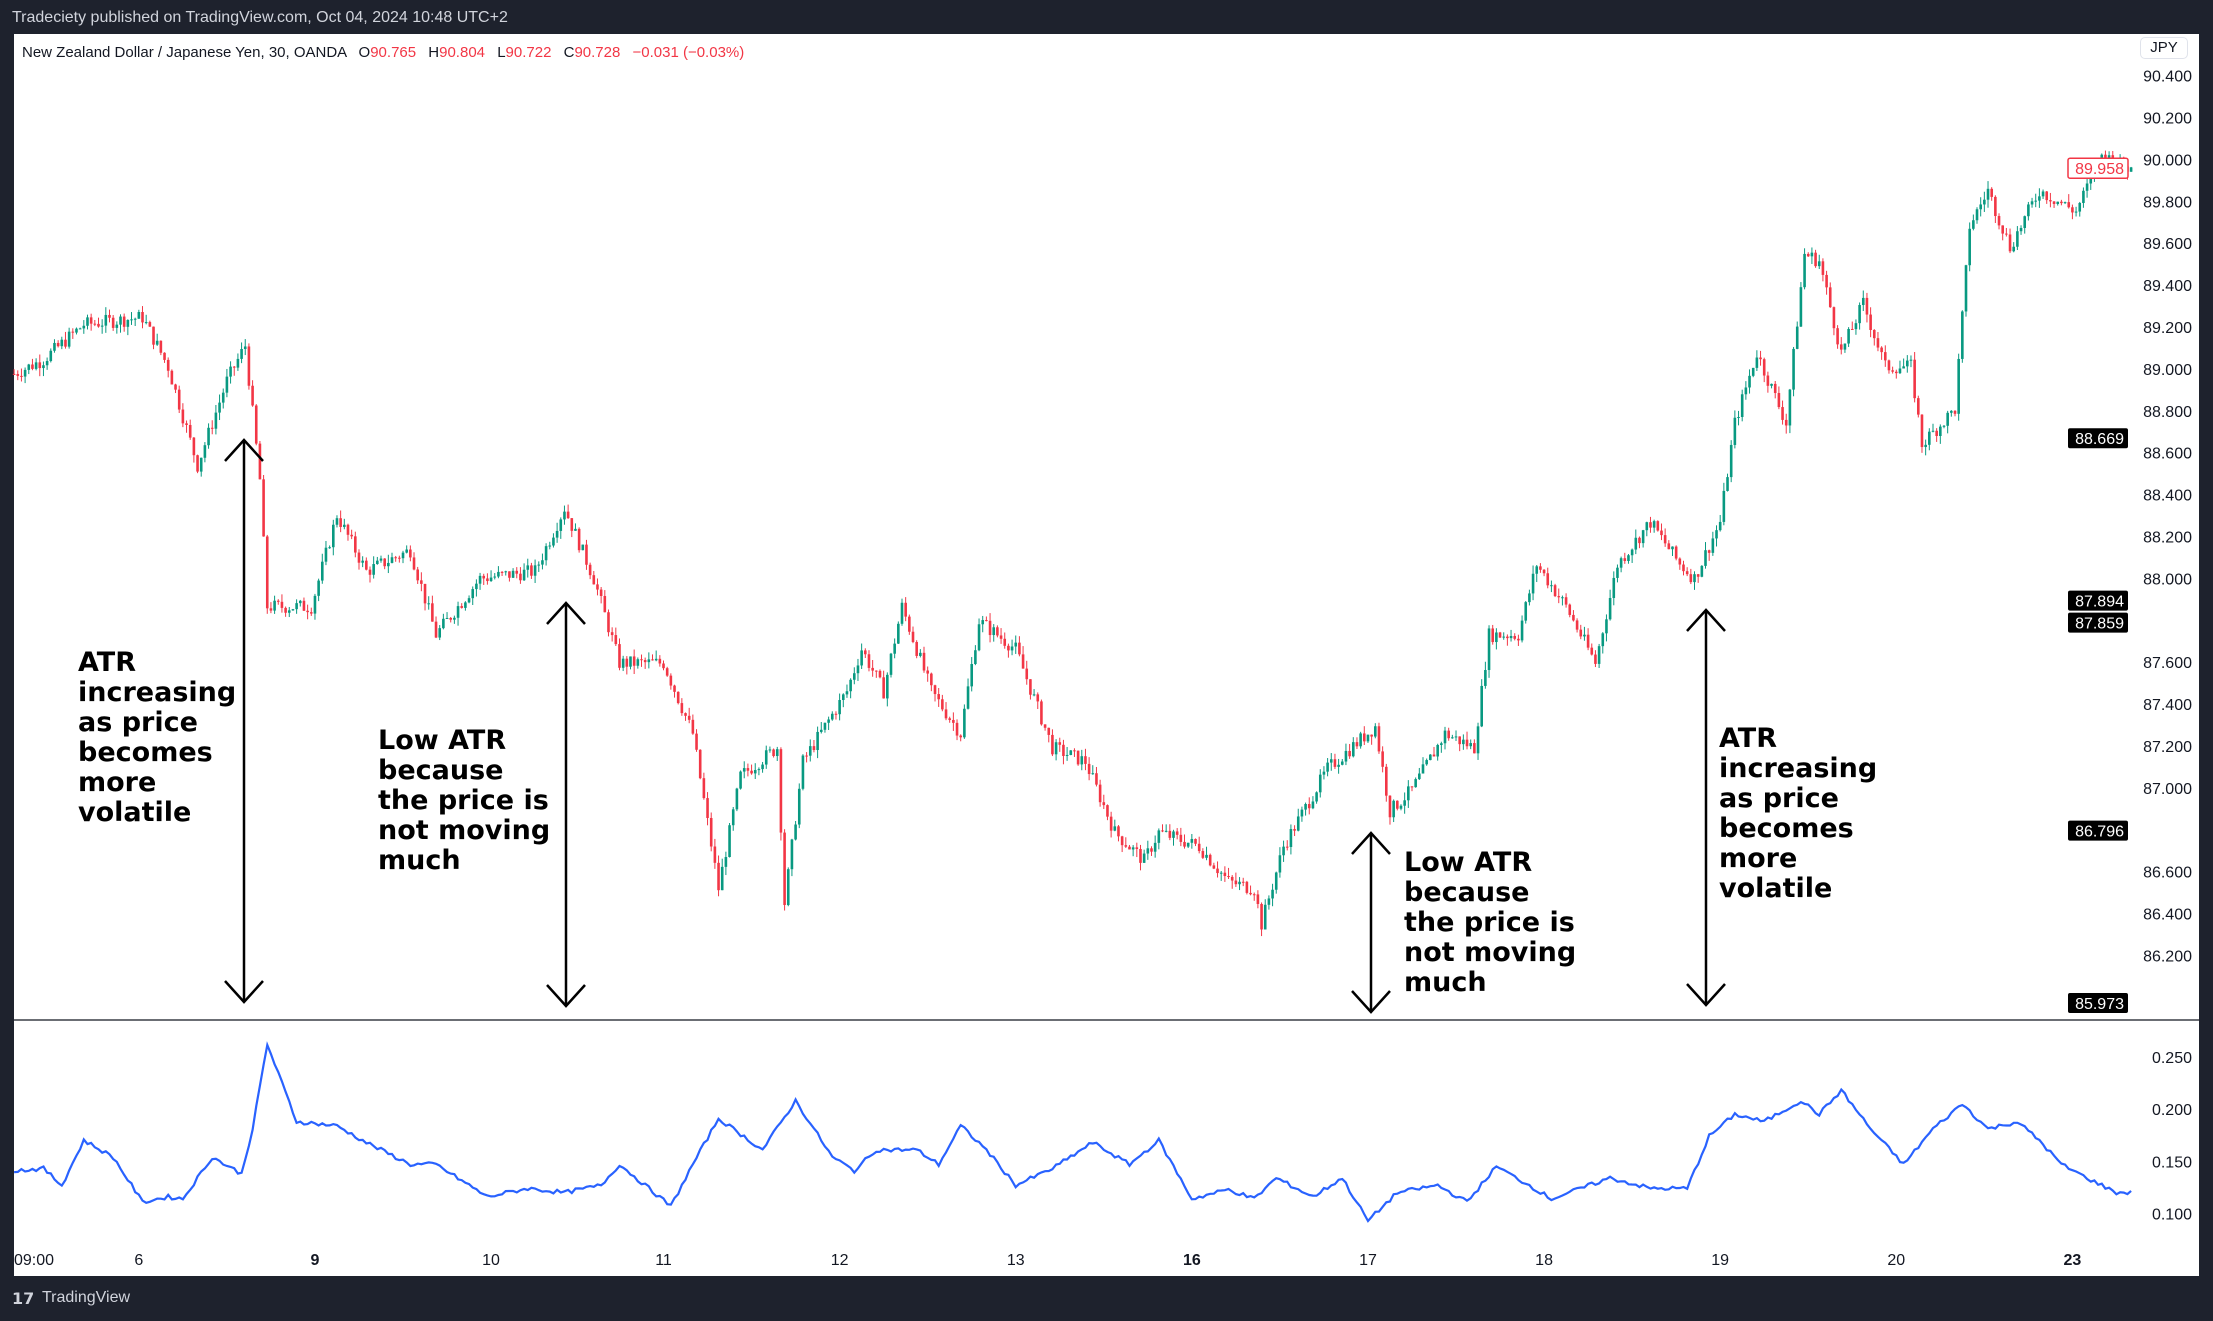 This screenshot has height=1321, width=2213. I want to click on time-tick-label: 11, so click(663, 1260).